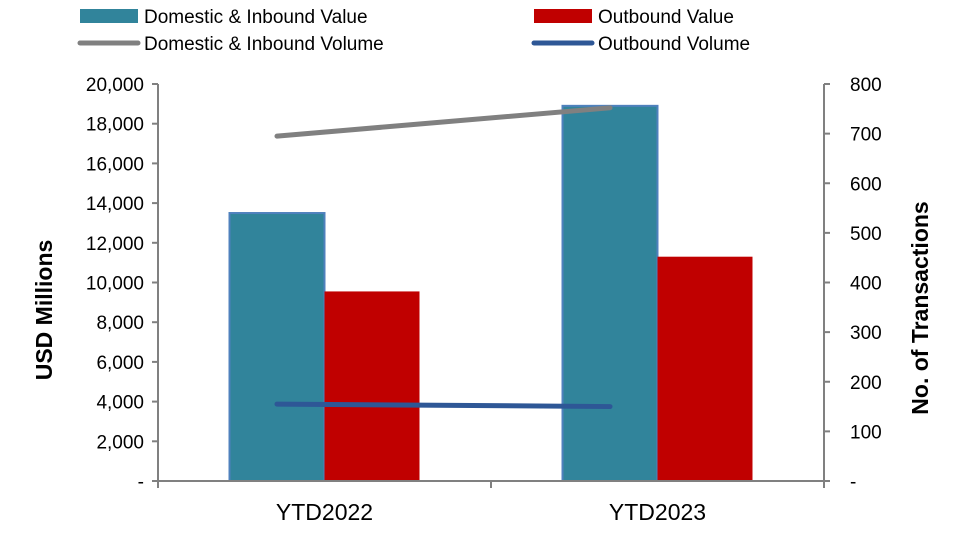 The height and width of the screenshot is (533, 961). What do you see at coordinates (866, 85) in the screenshot?
I see `y2-tick-label: 800` at bounding box center [866, 85].